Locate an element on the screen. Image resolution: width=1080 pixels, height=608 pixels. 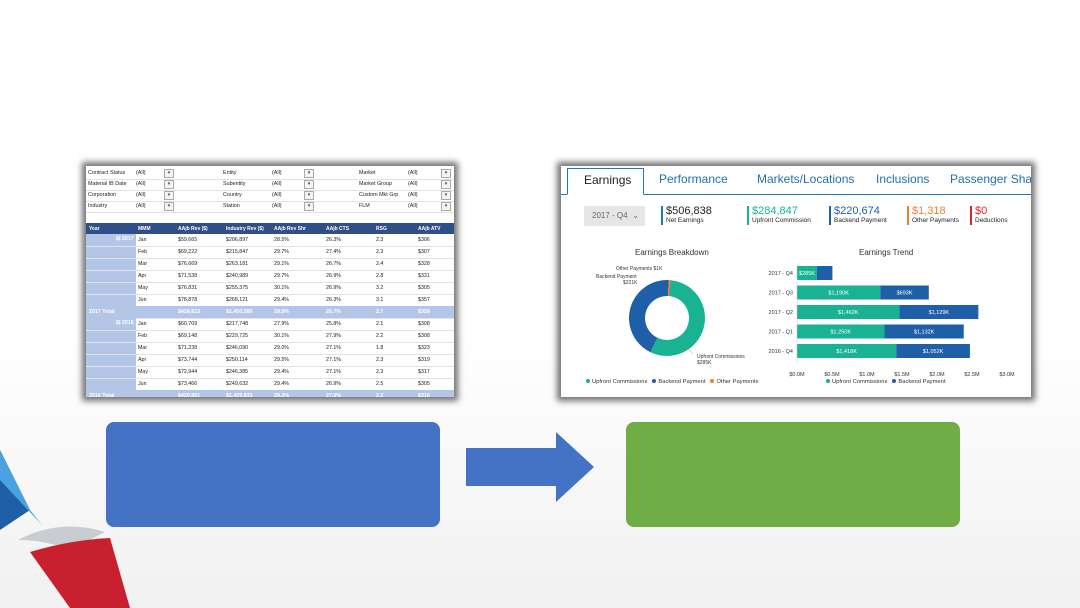
table-cell: $246,385 is located at coordinates (237, 372).